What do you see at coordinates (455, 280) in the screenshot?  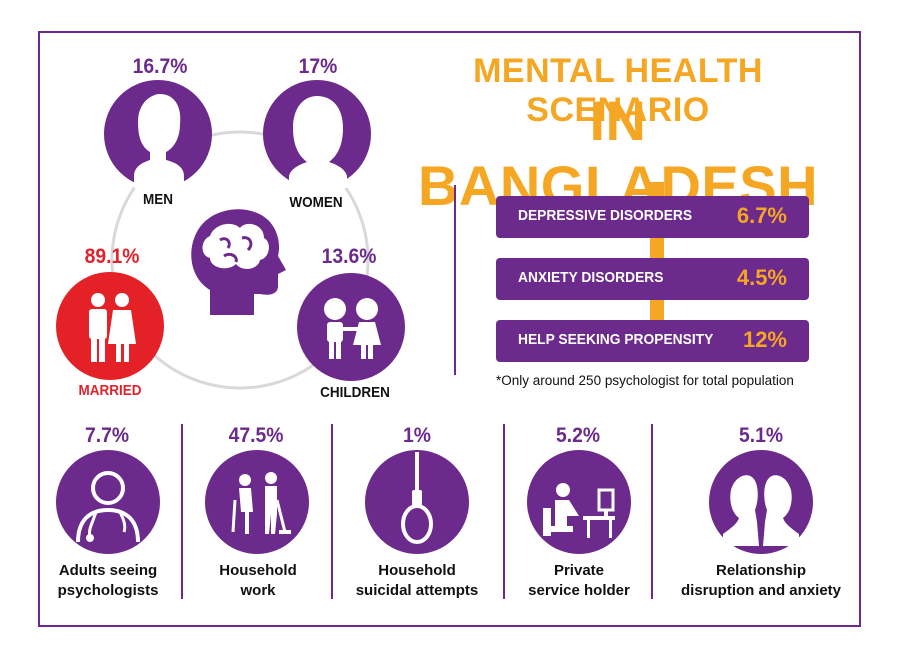 I see `section-divider` at bounding box center [455, 280].